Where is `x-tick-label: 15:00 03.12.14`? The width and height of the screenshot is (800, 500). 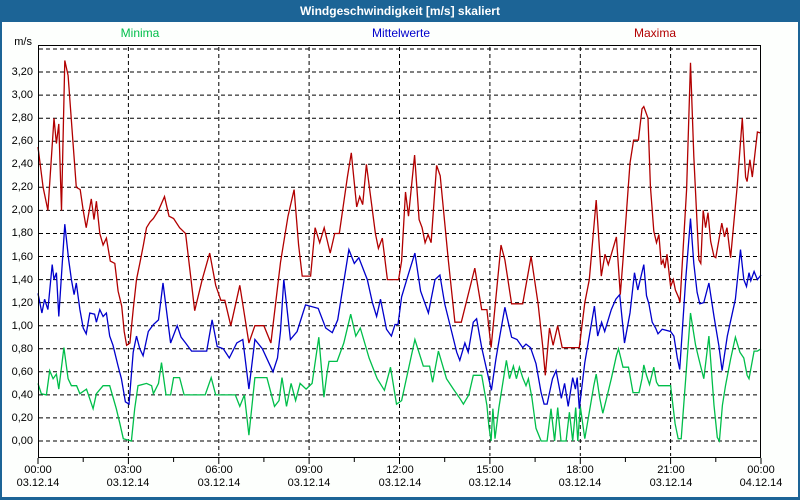 x-tick-label: 15:00 03.12.14 is located at coordinates (490, 477).